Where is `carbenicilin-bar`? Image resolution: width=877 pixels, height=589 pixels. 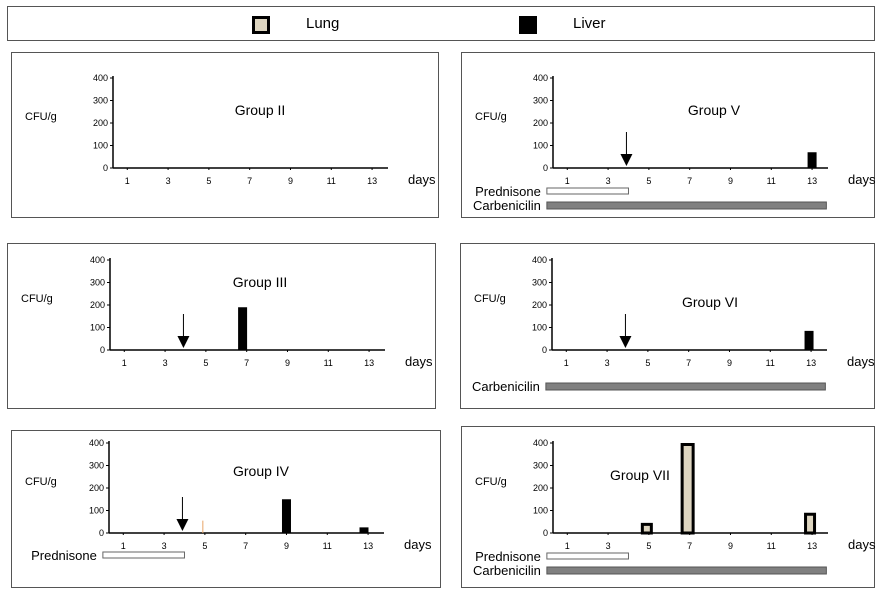 carbenicilin-bar is located at coordinates (685, 386).